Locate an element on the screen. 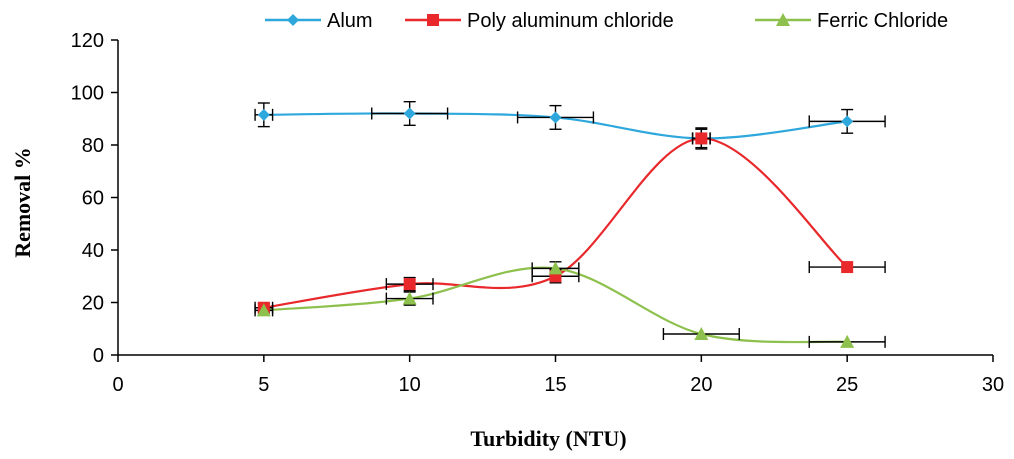 The height and width of the screenshot is (459, 1014). x-axis-ticks: 0 5 10 15 20 25 30 is located at coordinates (558, 375).